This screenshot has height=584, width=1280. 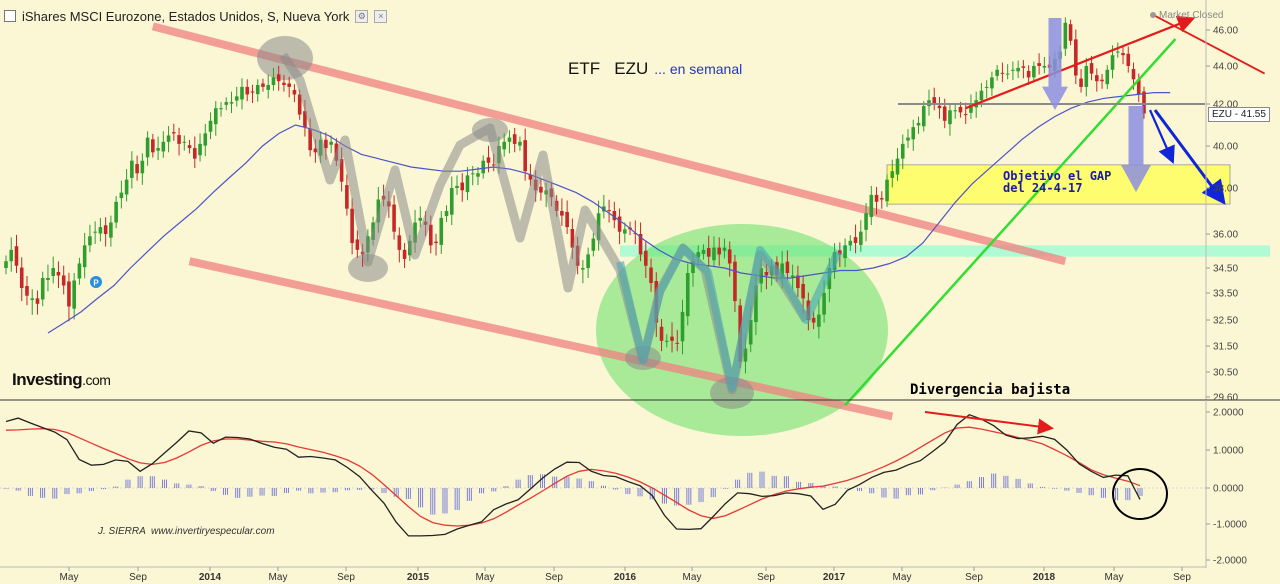 What do you see at coordinates (278, 577) in the screenshot?
I see `time-axis-label: May` at bounding box center [278, 577].